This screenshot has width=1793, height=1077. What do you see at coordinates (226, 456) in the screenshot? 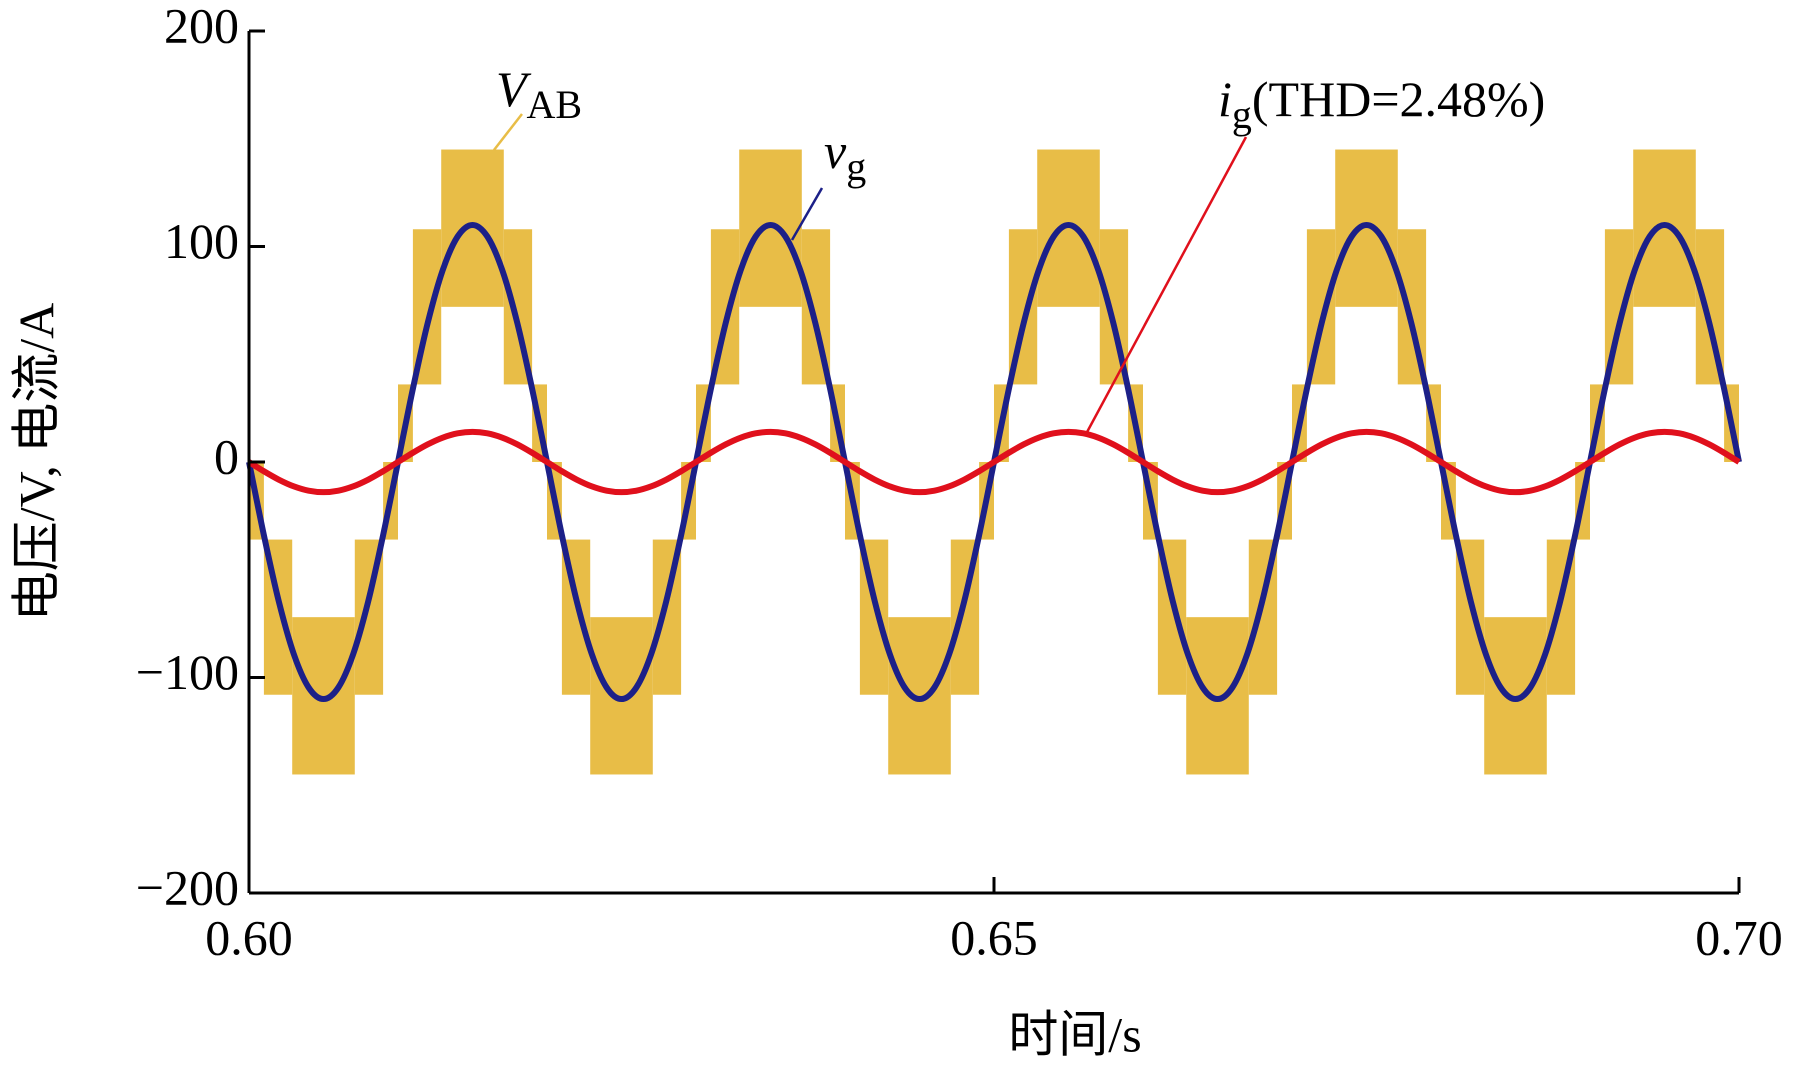
I see `y-tick-label: 0` at bounding box center [226, 456].